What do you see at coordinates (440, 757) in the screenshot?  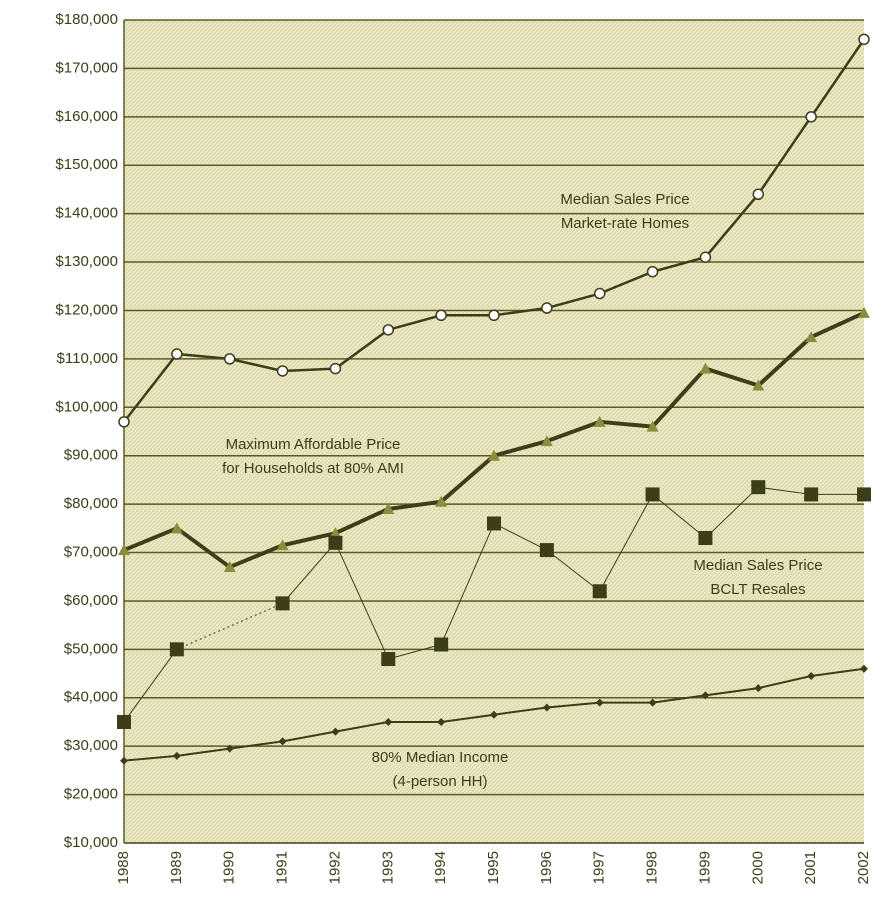 I see `series-label: 80% Median Income` at bounding box center [440, 757].